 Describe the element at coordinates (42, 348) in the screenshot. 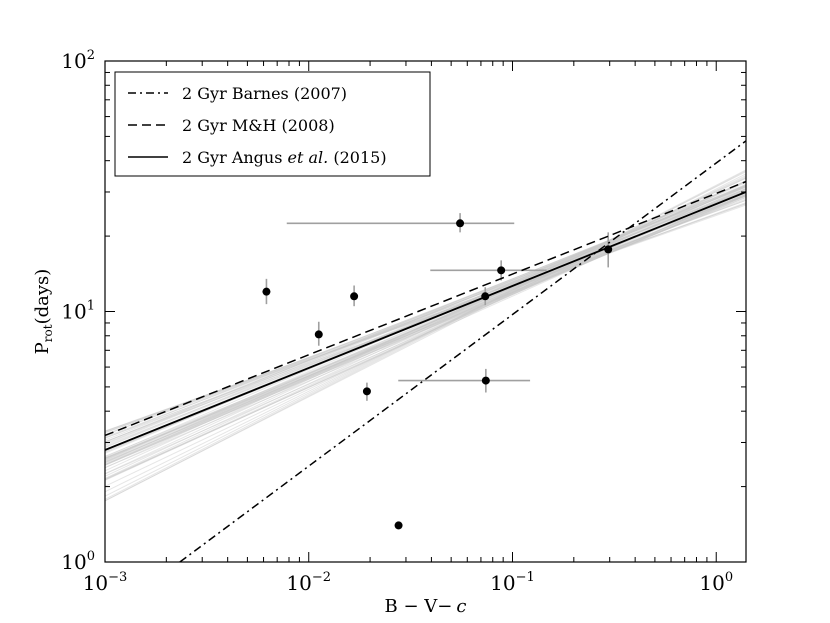

I see `y-axis-label-main: P` at that location.